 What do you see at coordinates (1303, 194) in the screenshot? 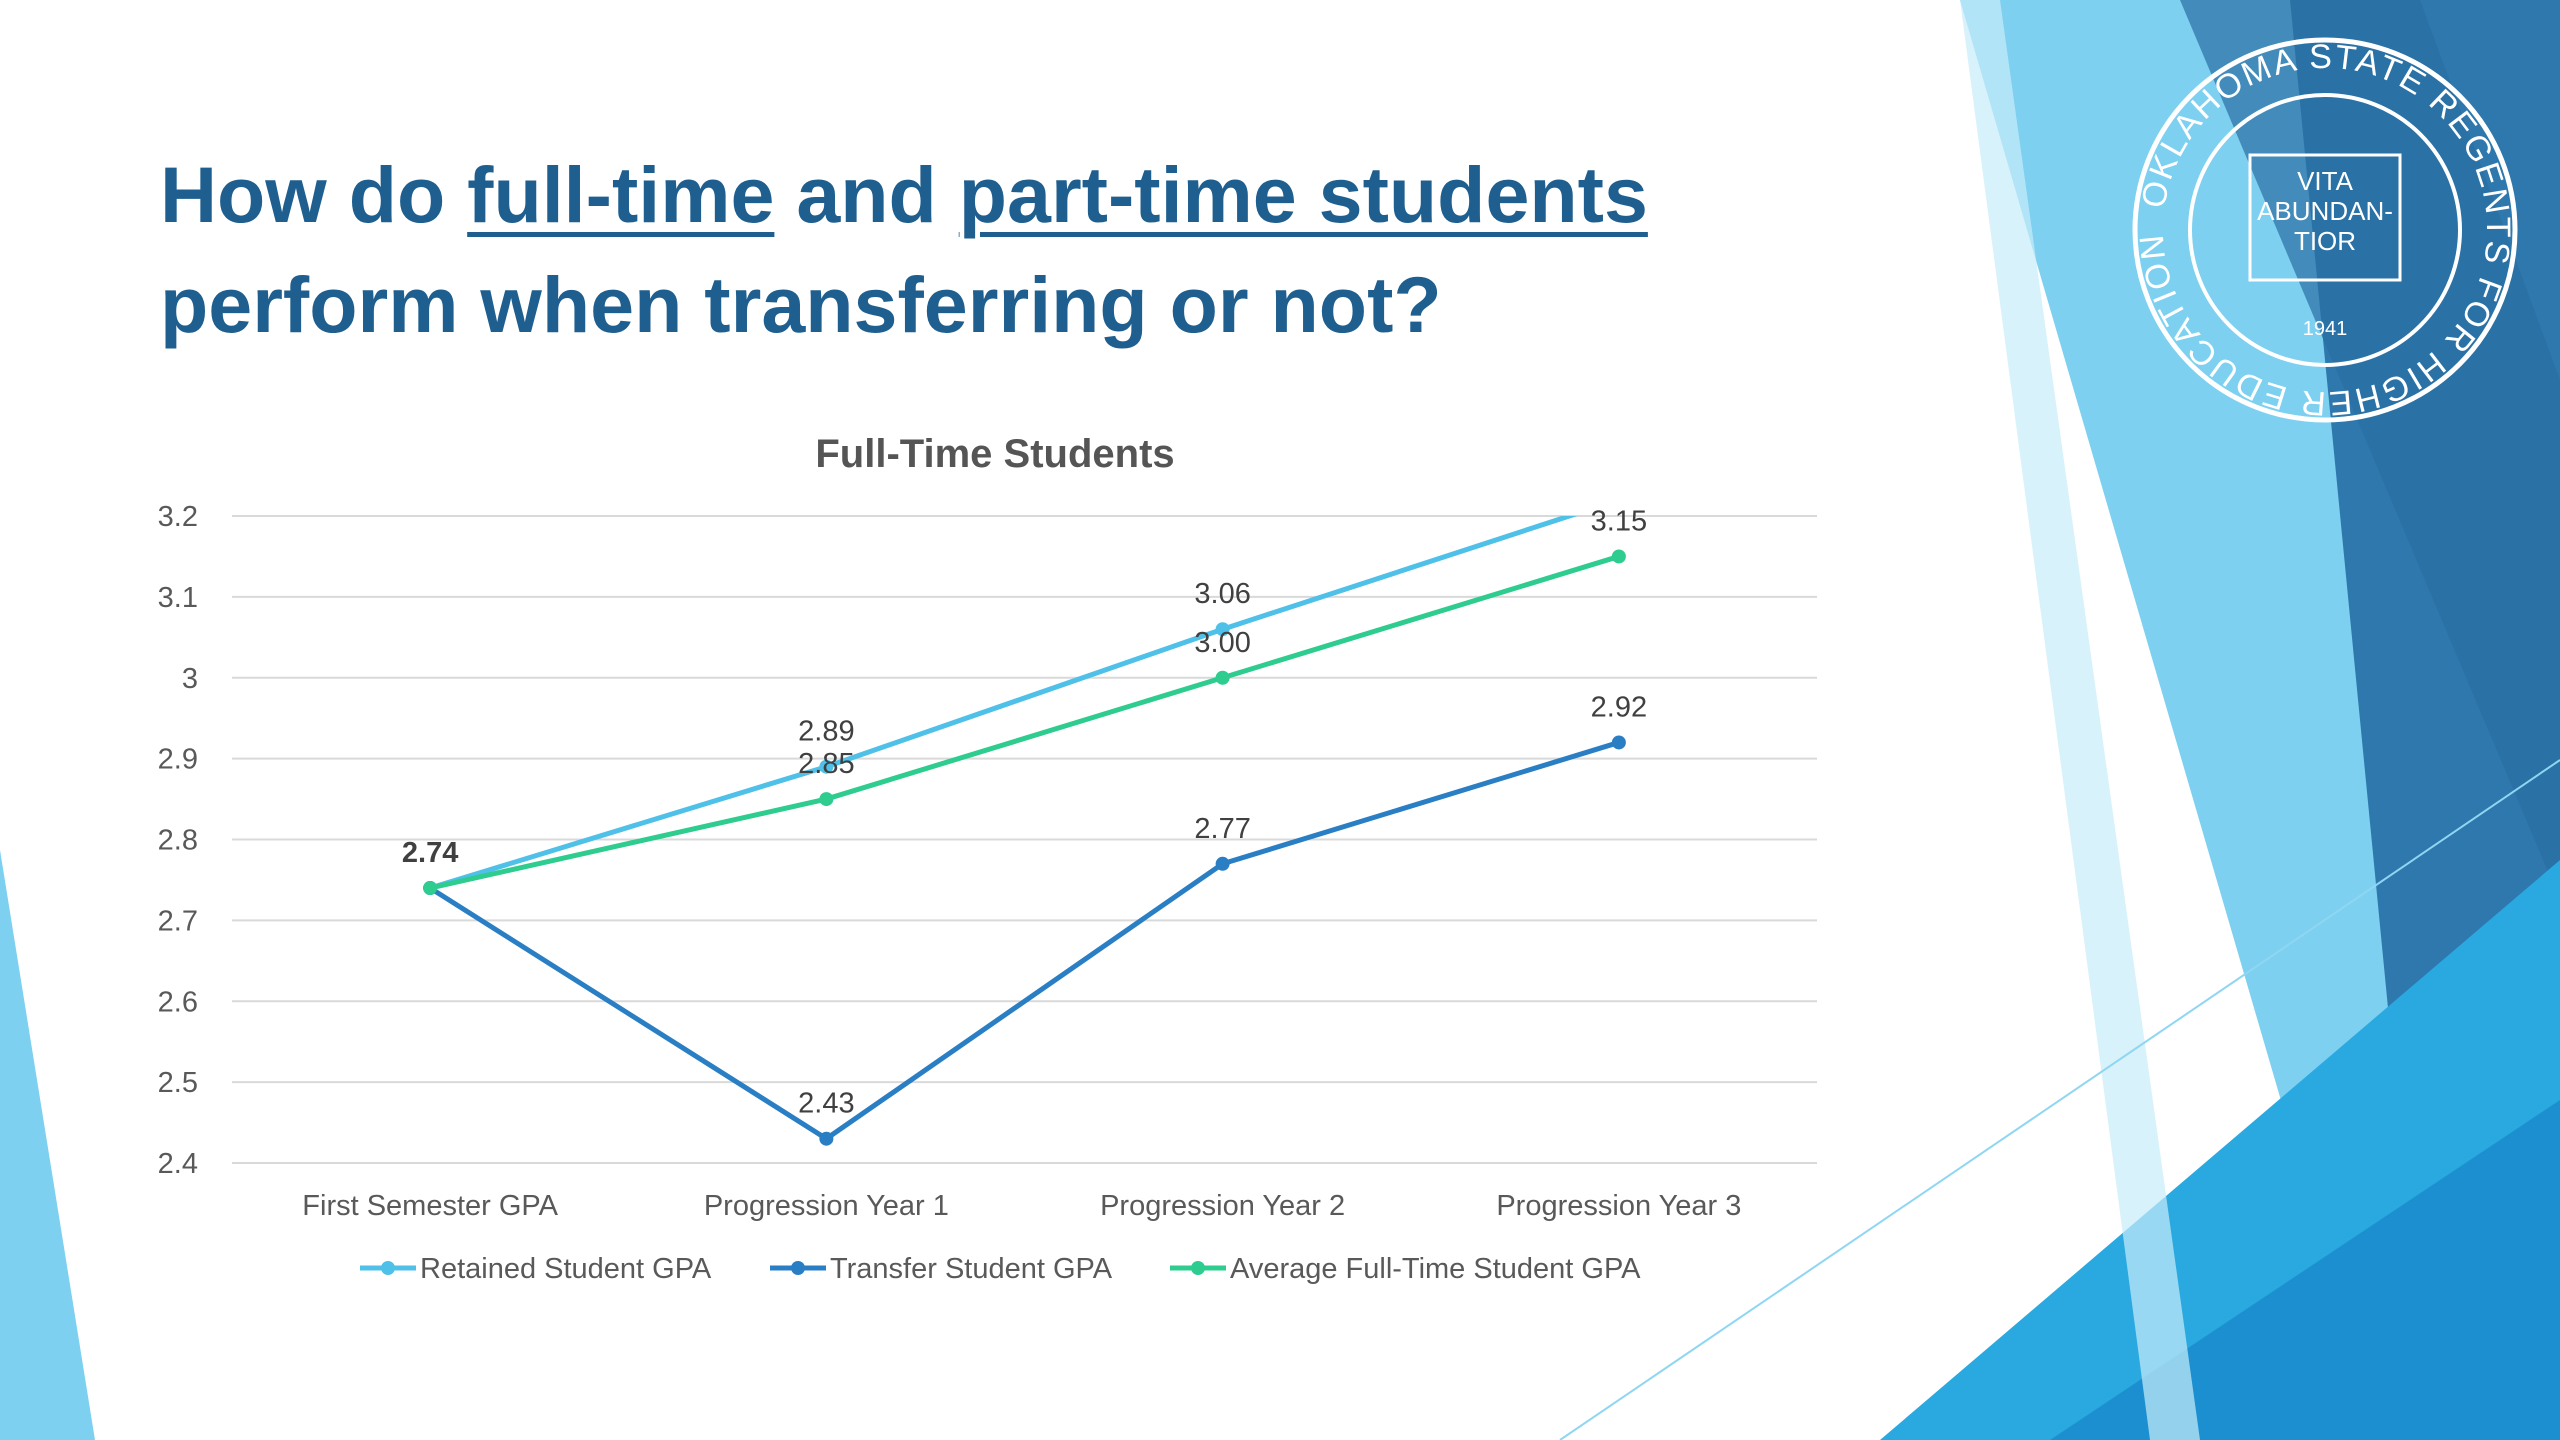
I see `title-underlined-part-time: part-time students` at bounding box center [1303, 194].